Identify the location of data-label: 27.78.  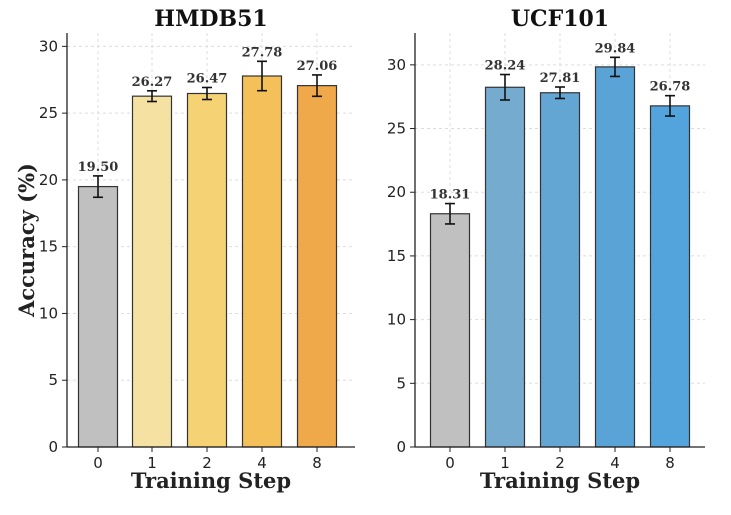
(262, 52).